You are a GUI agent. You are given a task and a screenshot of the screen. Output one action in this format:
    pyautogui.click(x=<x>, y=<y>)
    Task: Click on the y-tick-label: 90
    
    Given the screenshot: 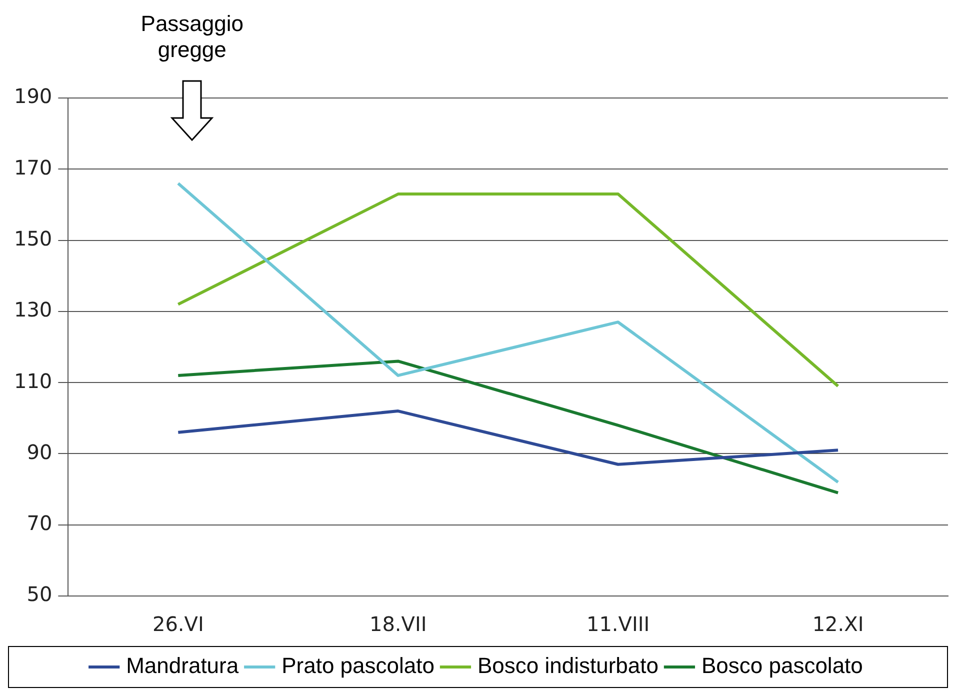 What is the action you would take?
    pyautogui.click(x=39, y=452)
    